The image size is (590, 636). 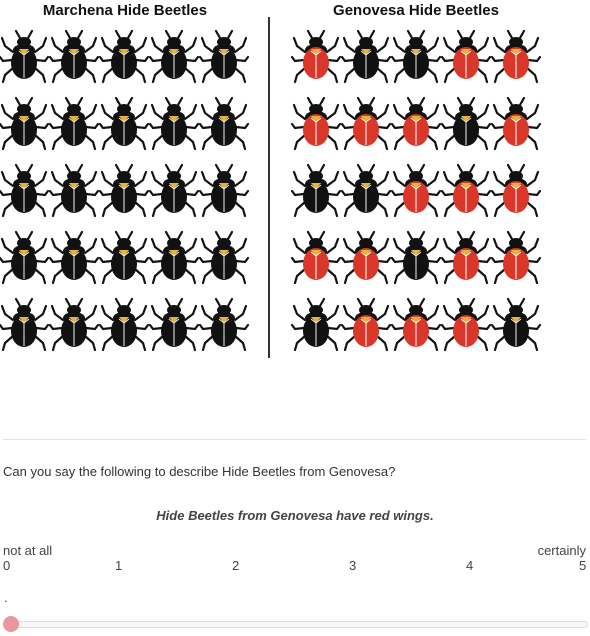 What do you see at coordinates (125, 10) in the screenshot?
I see `left-panel-title: Marchena Hide Beetles` at bounding box center [125, 10].